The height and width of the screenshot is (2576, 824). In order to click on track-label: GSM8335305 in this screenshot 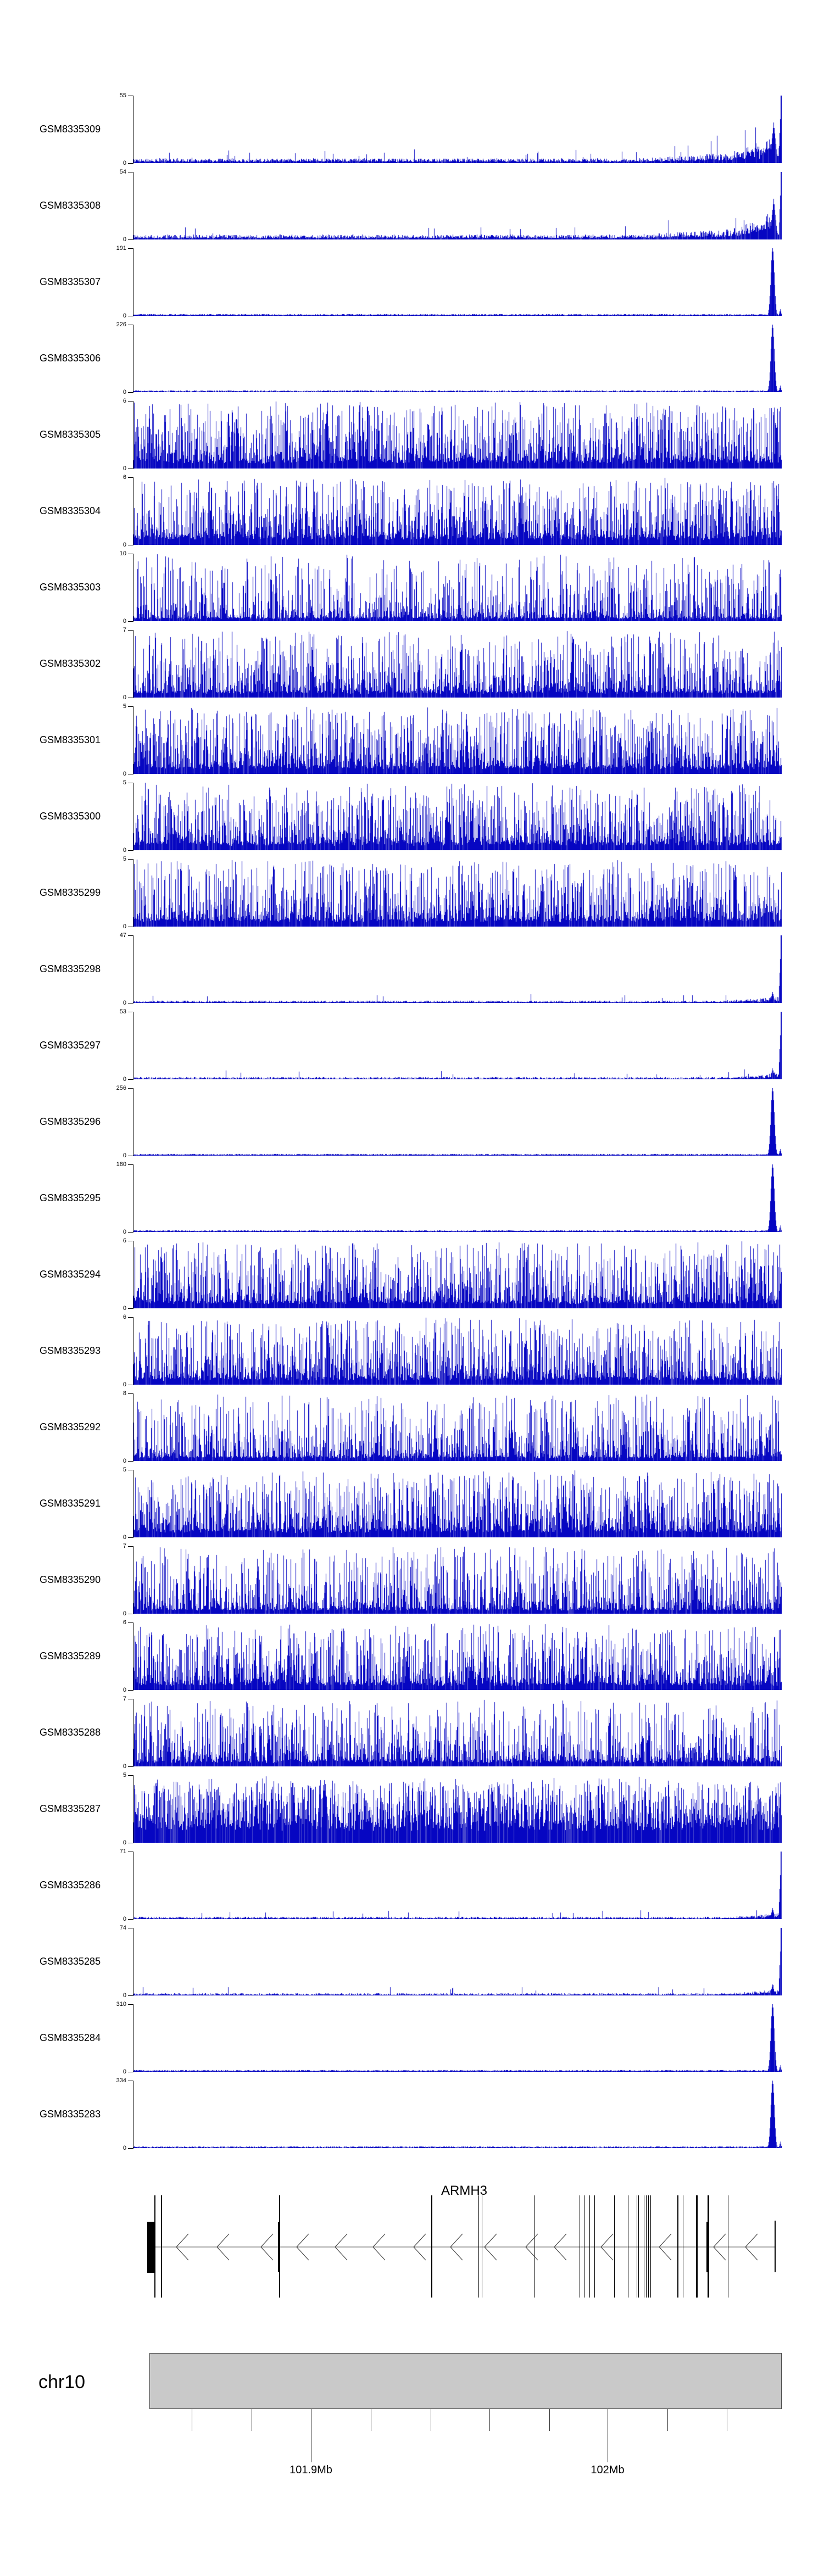, I will do `click(70, 434)`.